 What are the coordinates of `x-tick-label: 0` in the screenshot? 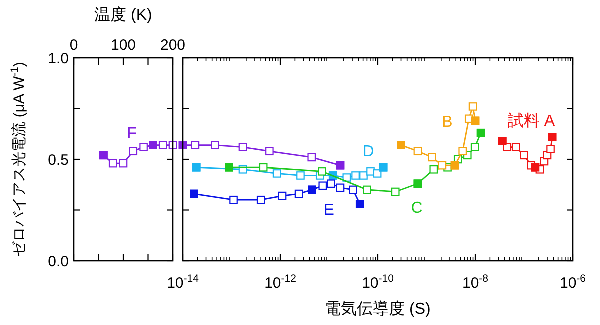 It's located at (74, 45).